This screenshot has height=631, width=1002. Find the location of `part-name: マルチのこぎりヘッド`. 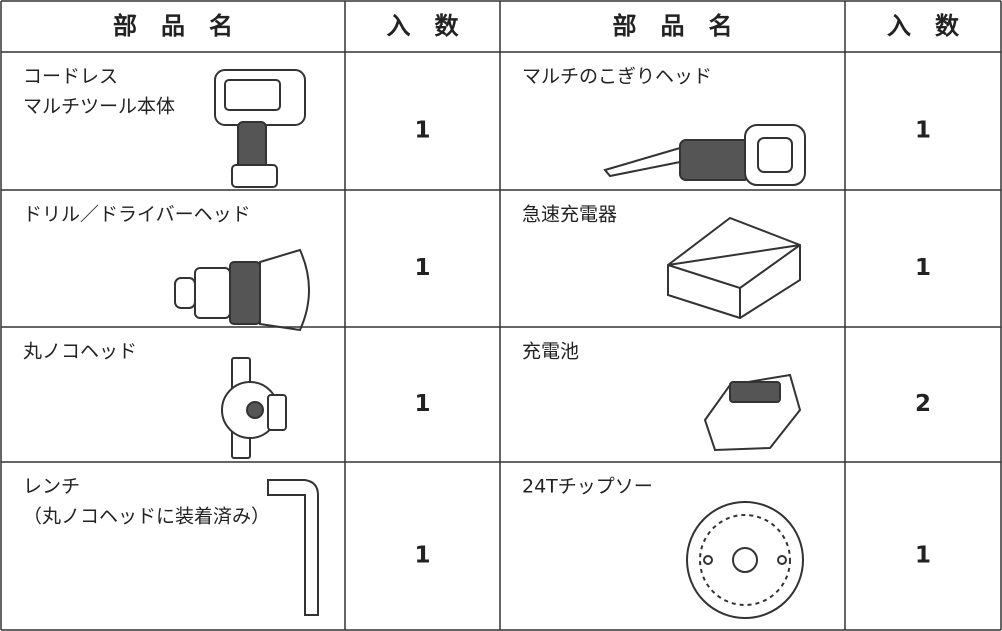

part-name: マルチのこぎりヘッド is located at coordinates (617, 77).